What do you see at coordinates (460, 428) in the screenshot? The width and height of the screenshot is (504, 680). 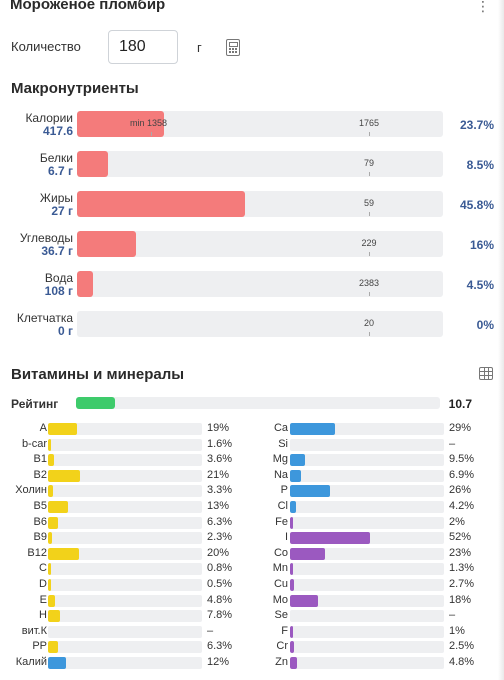 I see `nutrient-percent: 29%` at bounding box center [460, 428].